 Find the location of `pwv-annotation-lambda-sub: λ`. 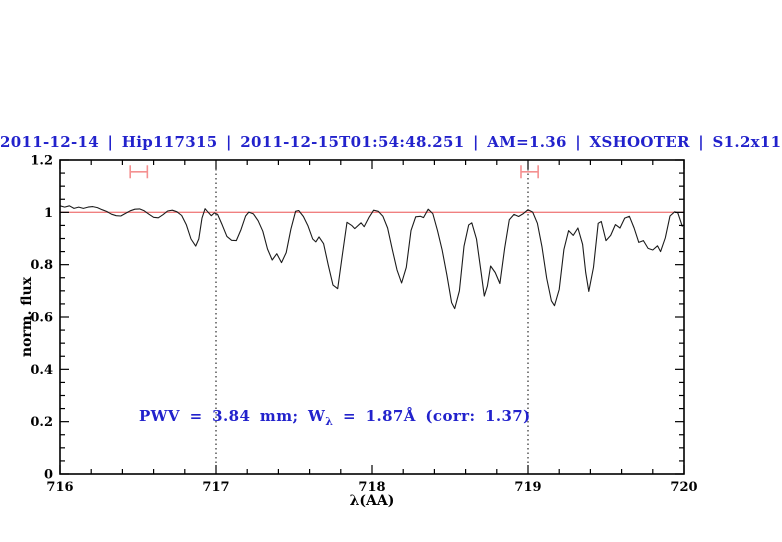

pwv-annotation-lambda-sub: λ is located at coordinates (329, 421).